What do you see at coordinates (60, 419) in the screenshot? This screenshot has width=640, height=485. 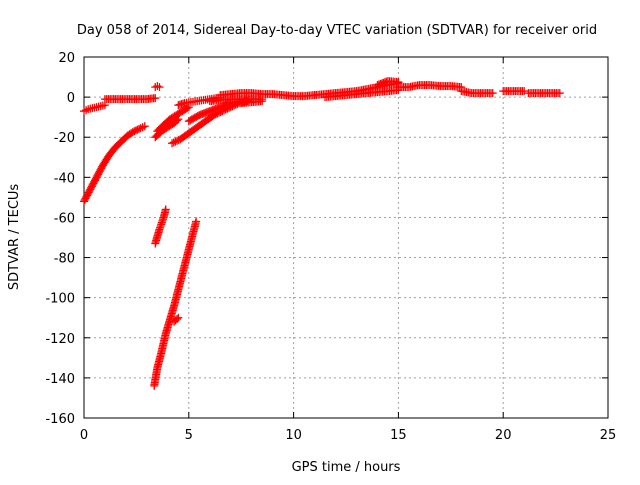 I see `y-tick-label: -160` at bounding box center [60, 419].